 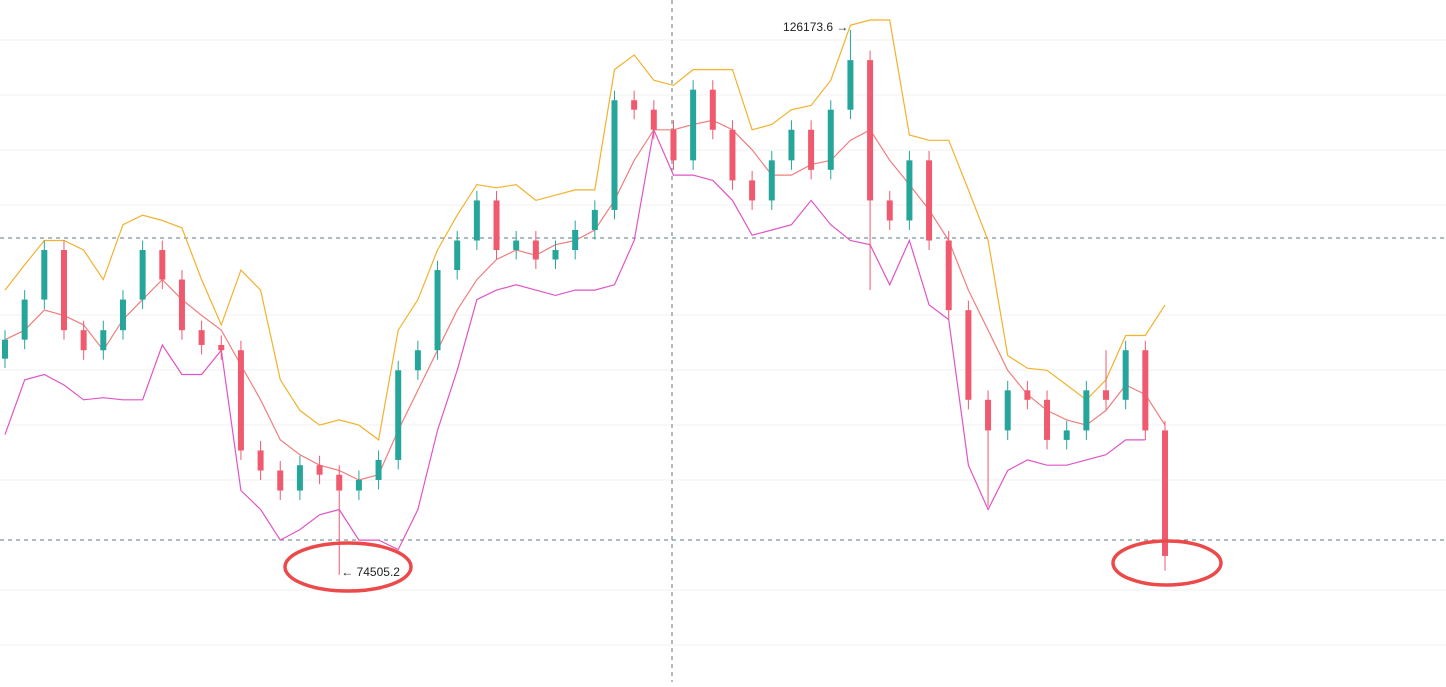 I want to click on high-annotation: 126173.6 →, so click(x=815, y=27).